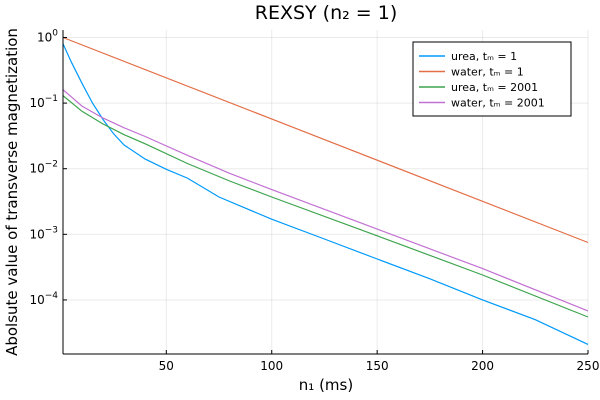 Image resolution: width=600 pixels, height=400 pixels. Describe the element at coordinates (482, 366) in the screenshot. I see `x-tick-label: 200` at that location.